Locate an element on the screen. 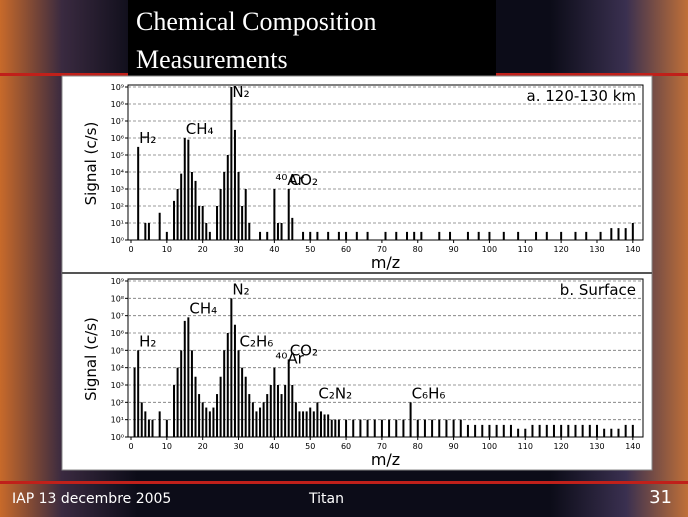 The width and height of the screenshot is (688, 517). x-tick-label: 140 is located at coordinates (632, 446).